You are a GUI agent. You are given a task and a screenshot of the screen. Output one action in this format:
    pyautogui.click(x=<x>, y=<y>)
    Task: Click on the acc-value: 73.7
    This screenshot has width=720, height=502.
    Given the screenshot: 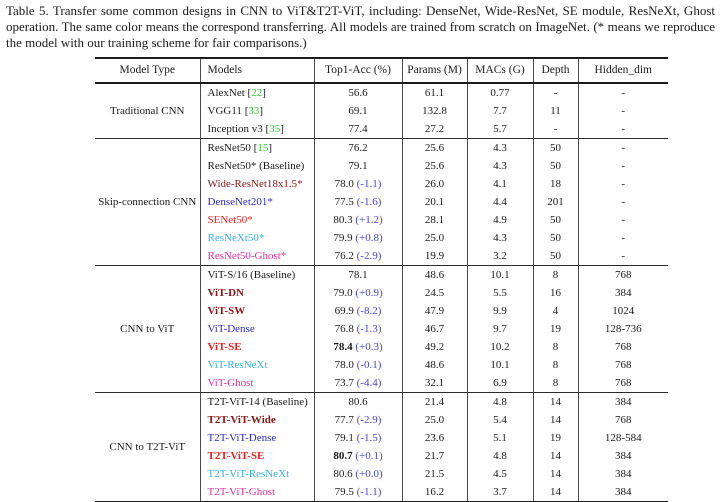 What is the action you would take?
    pyautogui.click(x=344, y=382)
    